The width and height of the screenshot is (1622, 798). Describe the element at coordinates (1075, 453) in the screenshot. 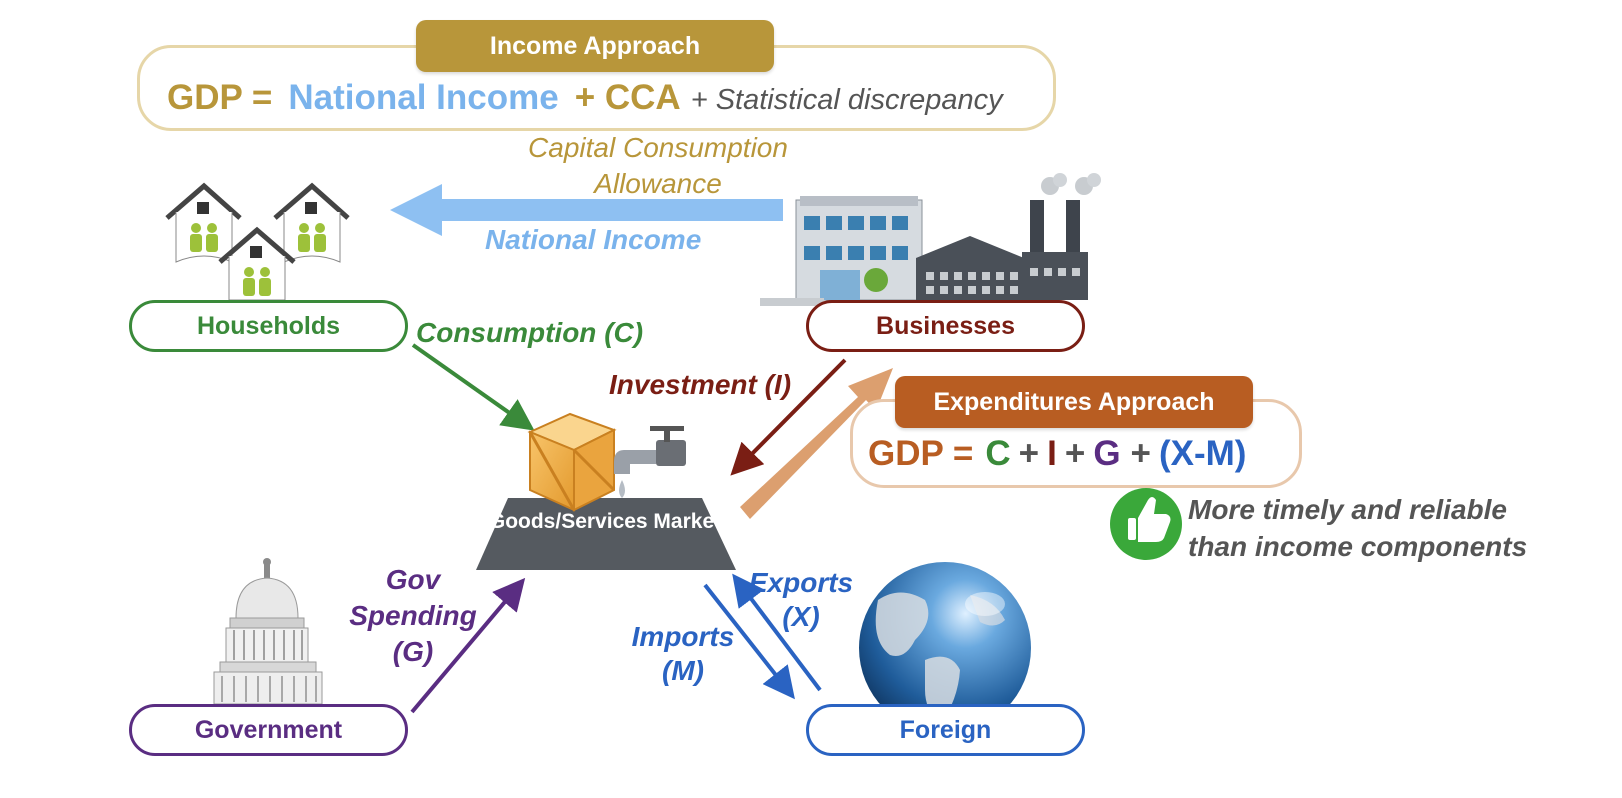

I see `exp-plus-2: +` at that location.